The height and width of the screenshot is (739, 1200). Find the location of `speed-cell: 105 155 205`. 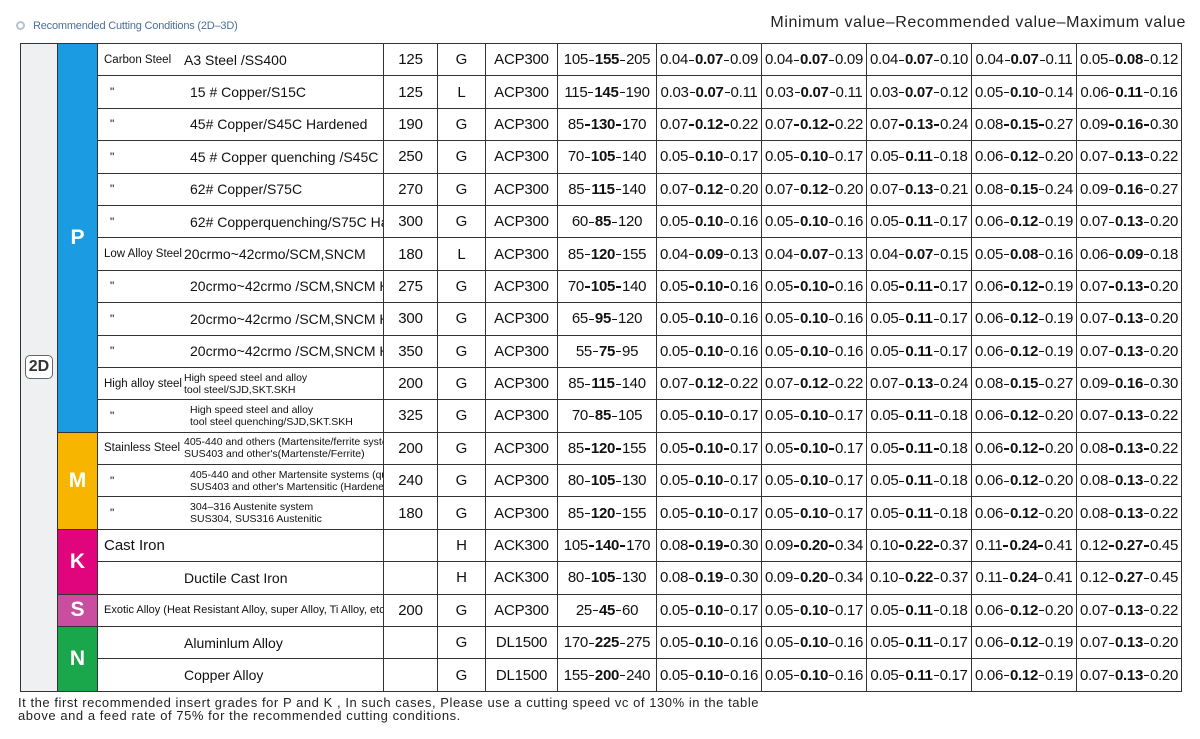

speed-cell: 105 155 205 is located at coordinates (607, 59).